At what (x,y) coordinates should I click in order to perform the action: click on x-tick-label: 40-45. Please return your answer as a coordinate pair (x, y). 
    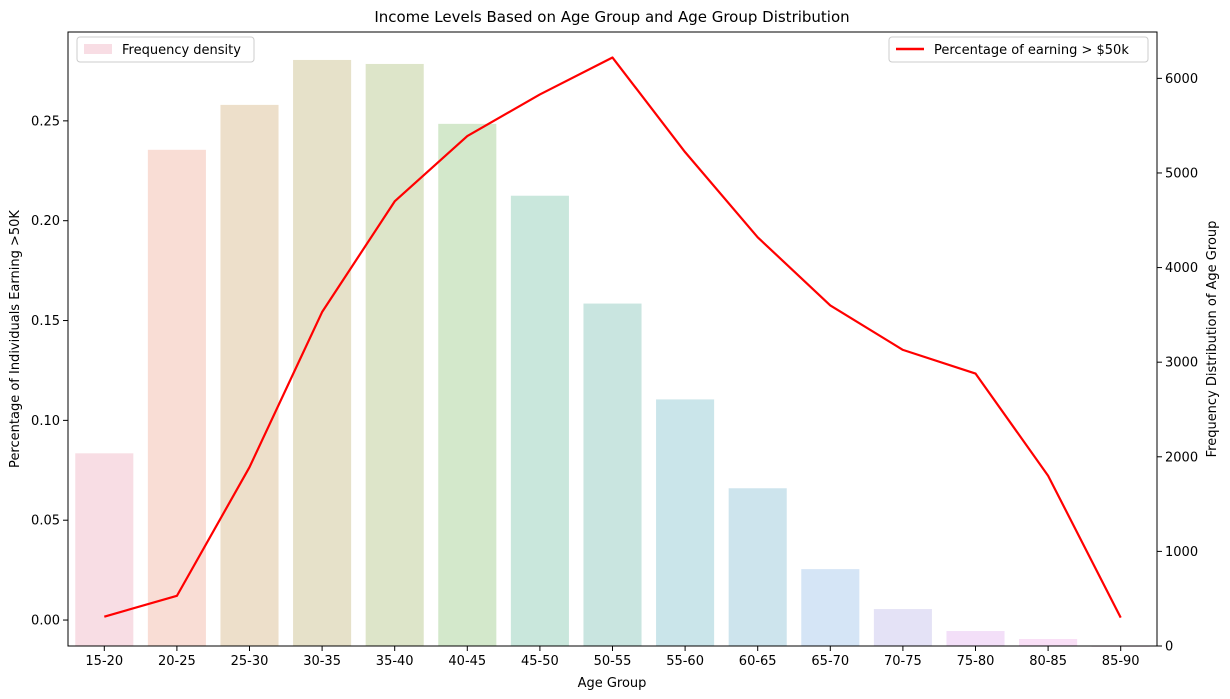
    Looking at the image, I should click on (467, 661).